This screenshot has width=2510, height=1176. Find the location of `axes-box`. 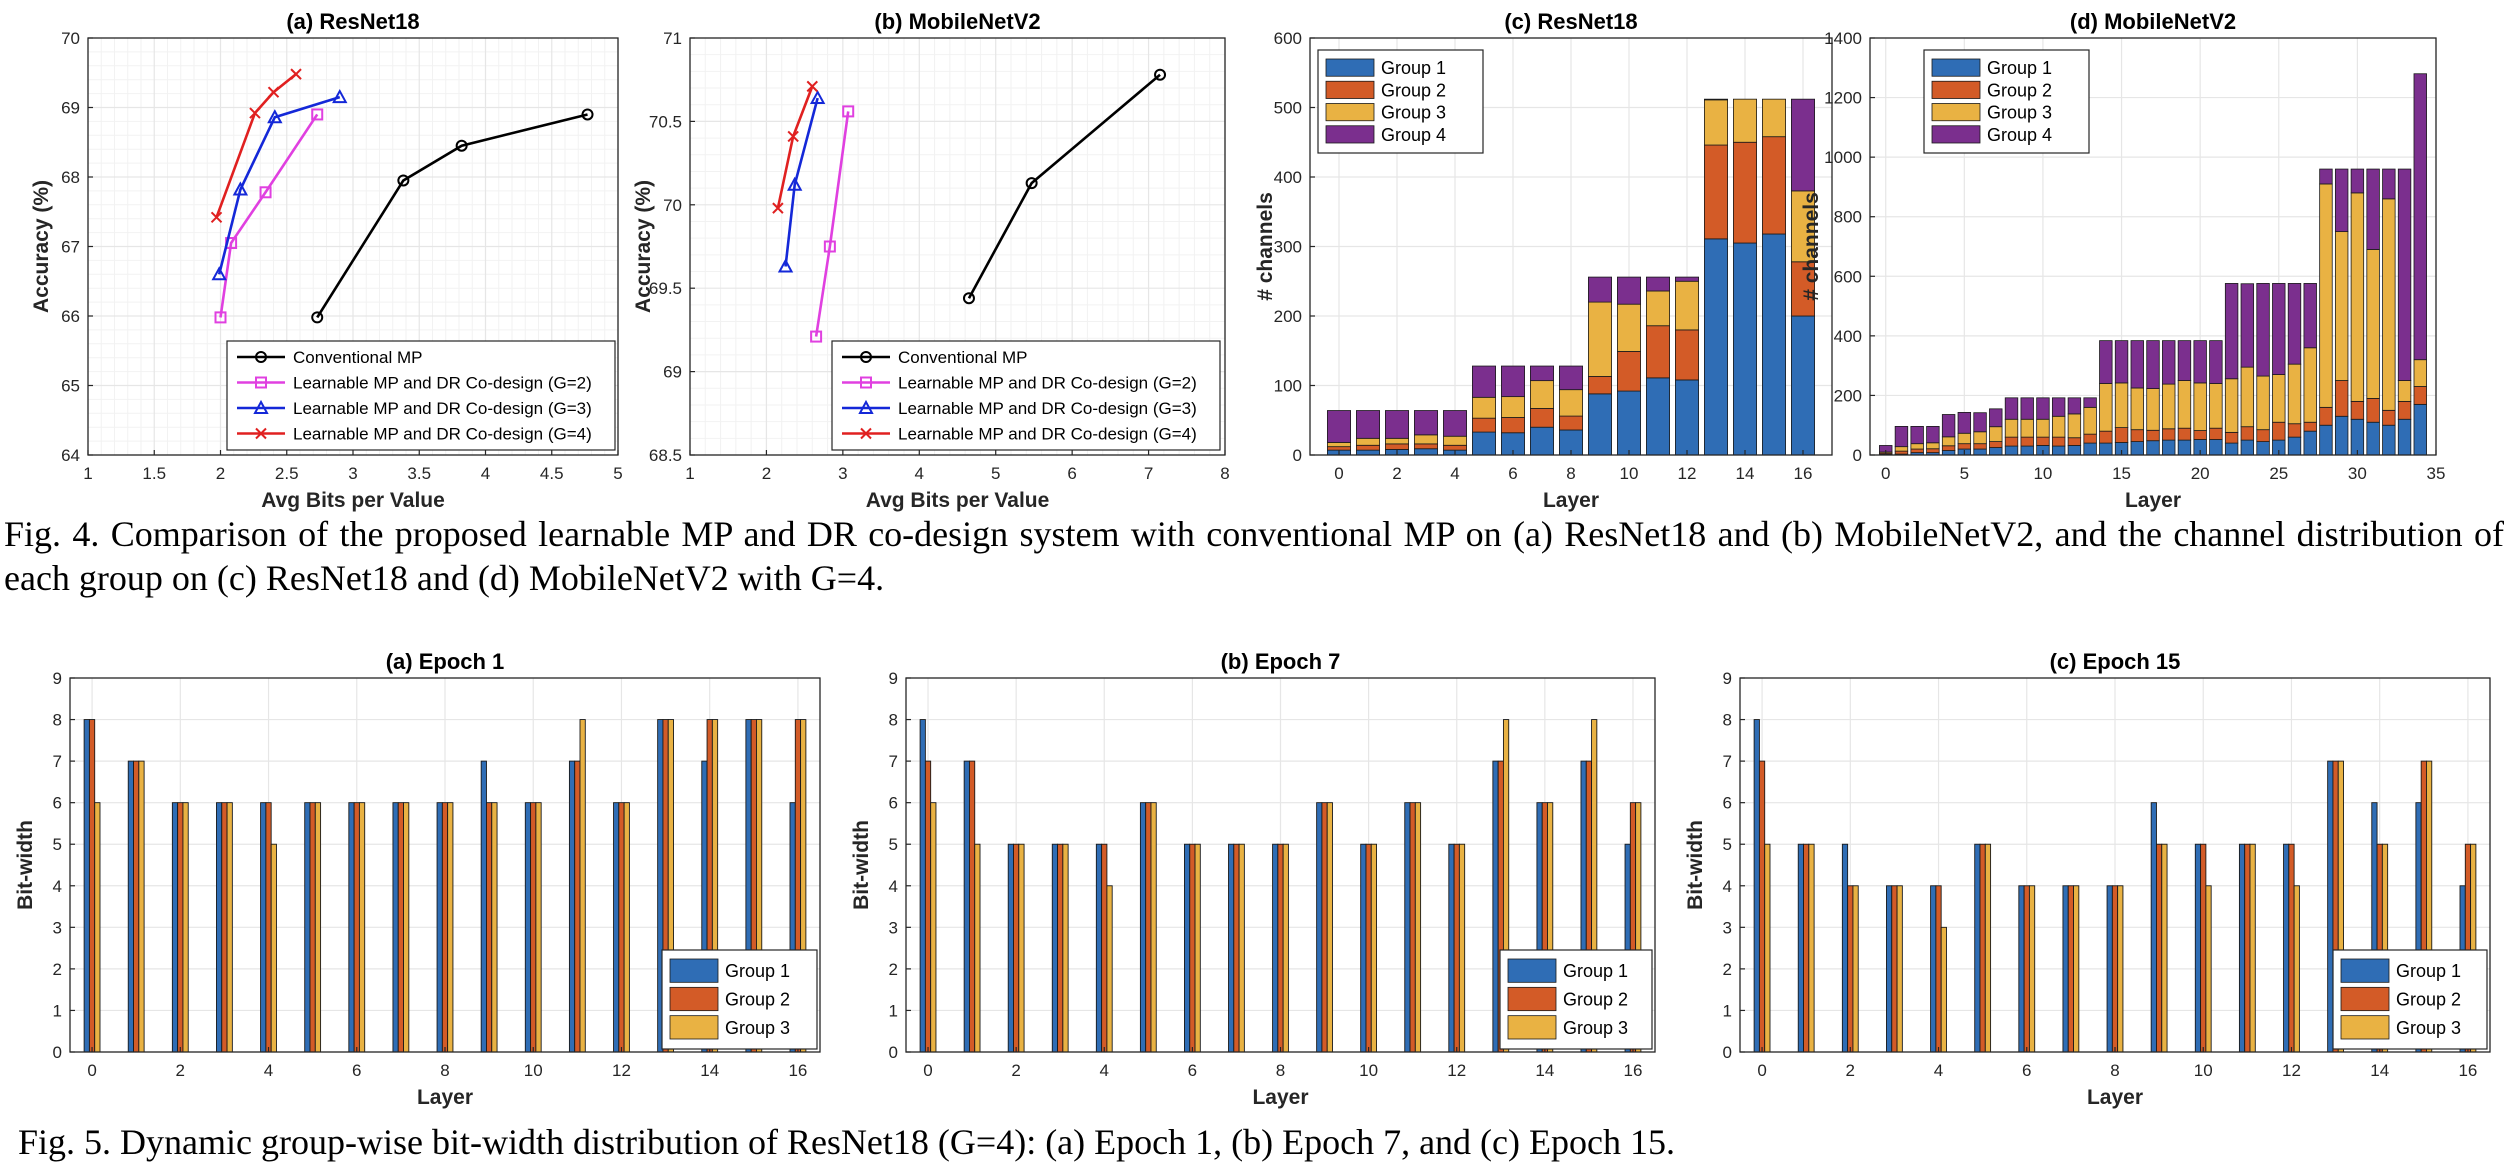

axes-box is located at coordinates (957, 246).